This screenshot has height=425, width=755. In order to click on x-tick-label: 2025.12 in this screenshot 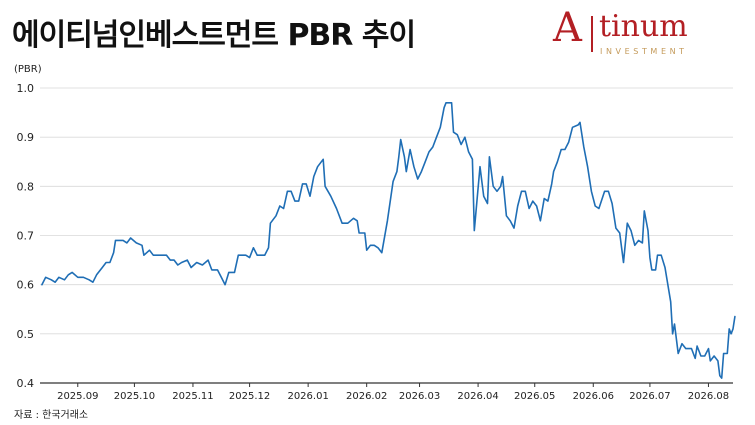, I will do `click(249, 396)`.